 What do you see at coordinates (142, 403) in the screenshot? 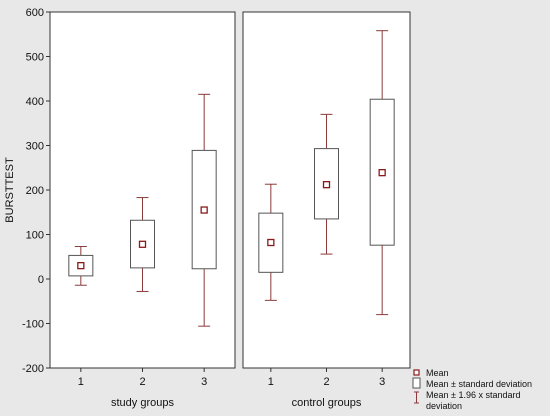
I see `x-axis-label: study groups` at bounding box center [142, 403].